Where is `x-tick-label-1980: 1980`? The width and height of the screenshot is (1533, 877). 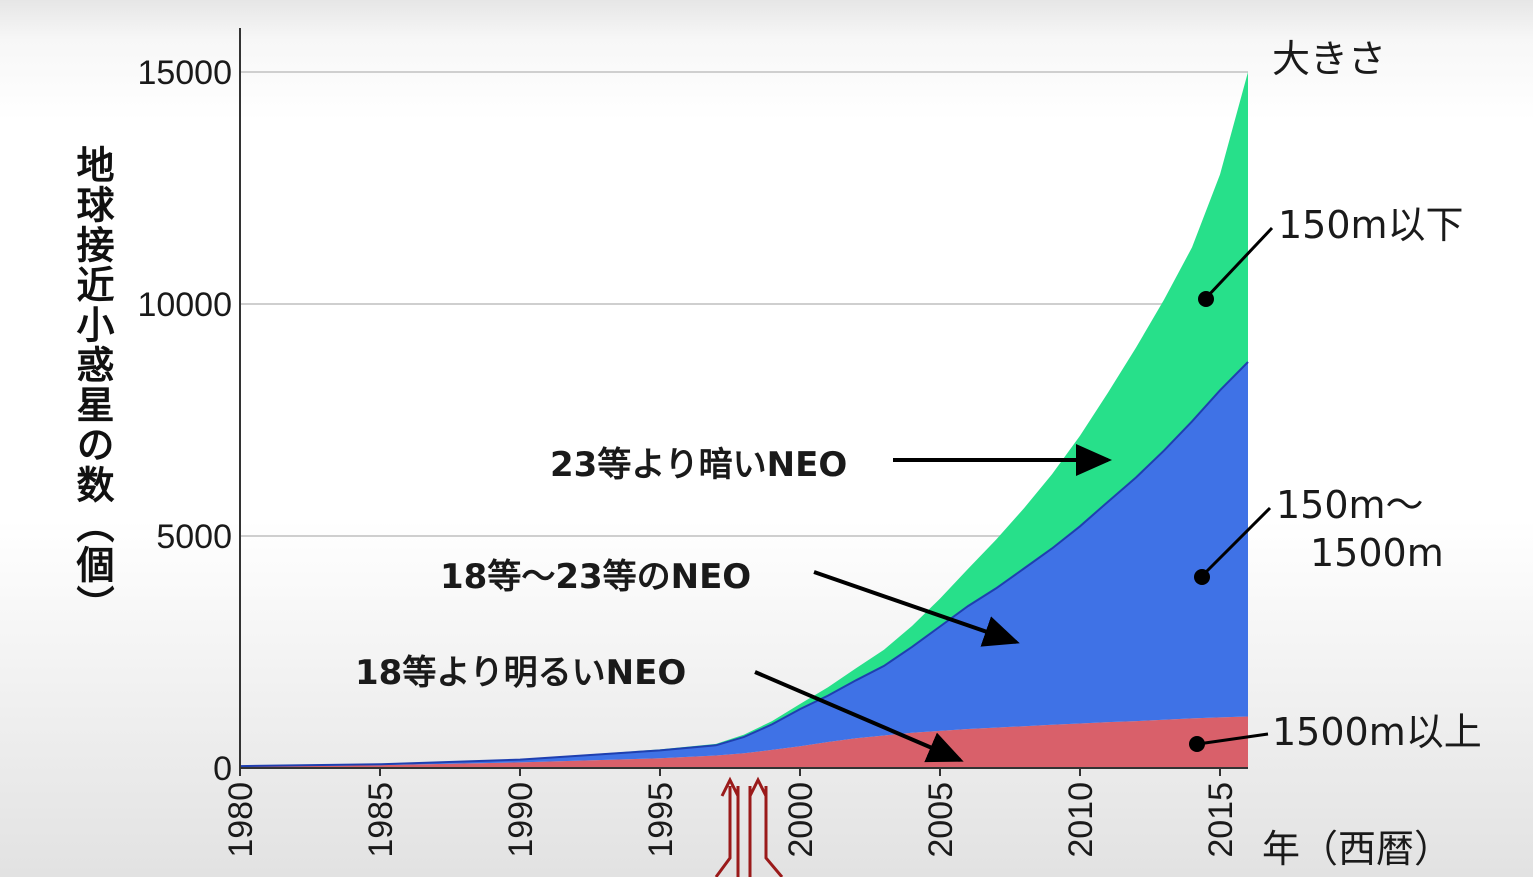
x-tick-label-1980: 1980 is located at coordinates (241, 820).